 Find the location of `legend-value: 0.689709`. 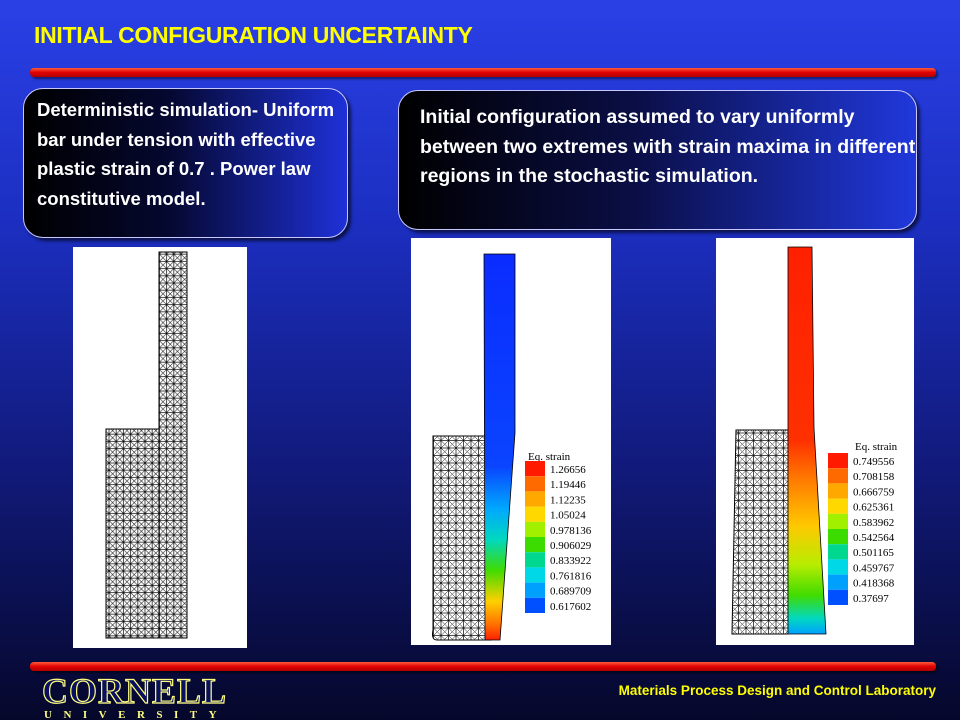

legend-value: 0.689709 is located at coordinates (571, 592).